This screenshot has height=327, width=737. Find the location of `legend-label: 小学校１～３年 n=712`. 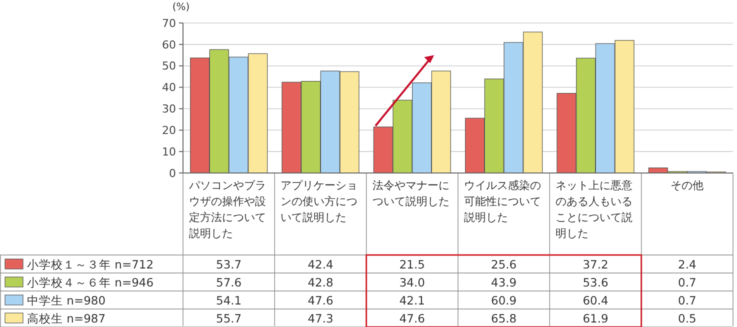

legend-label: 小学校１～３年 n=712 is located at coordinates (90, 265).